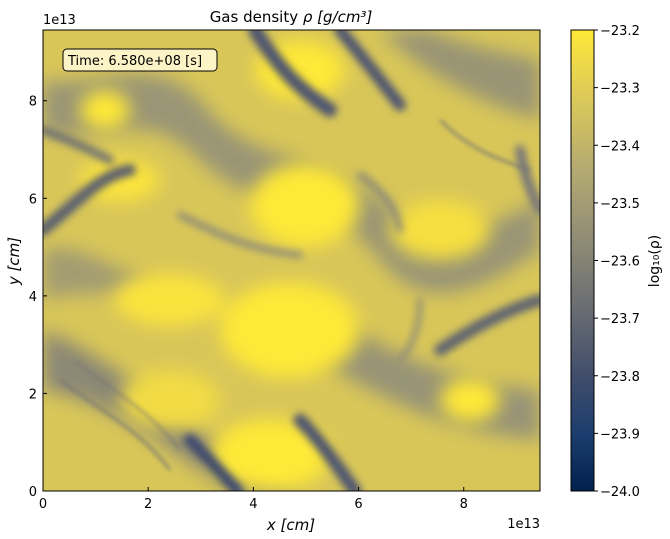 The image size is (670, 539). Describe the element at coordinates (38, 297) in the screenshot. I see `y-axis-ticks: 0 2 4 6 8` at that location.